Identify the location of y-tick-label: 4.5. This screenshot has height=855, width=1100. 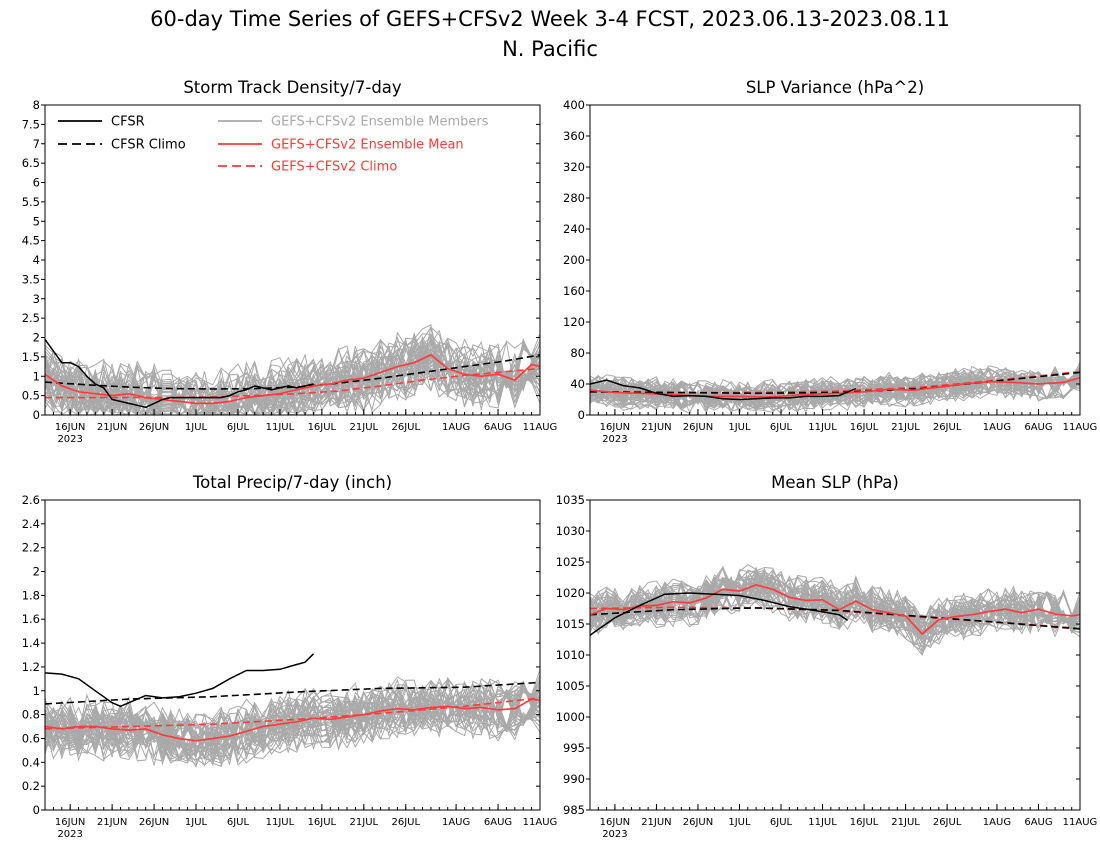
(31, 241).